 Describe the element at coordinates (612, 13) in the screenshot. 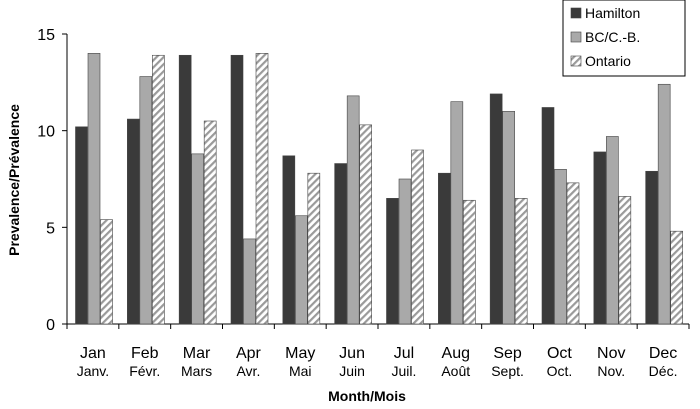

I see `legend-label: Hamilton` at that location.